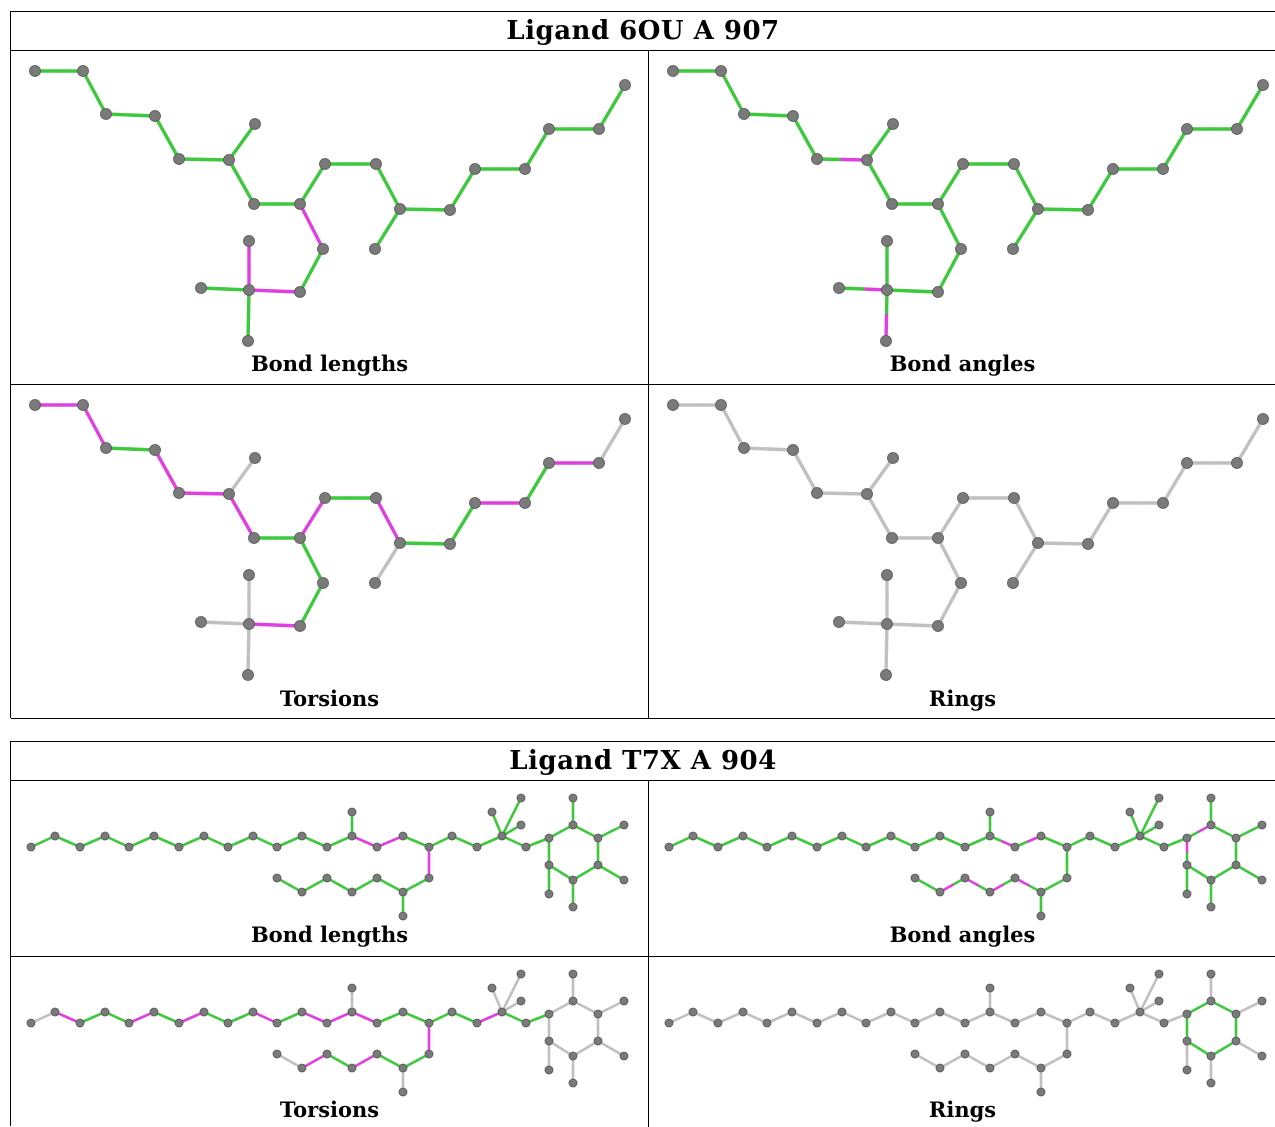 Image resolution: width=1275 pixels, height=1127 pixels. I want to click on panel-caption: Torsions, so click(329, 1109).